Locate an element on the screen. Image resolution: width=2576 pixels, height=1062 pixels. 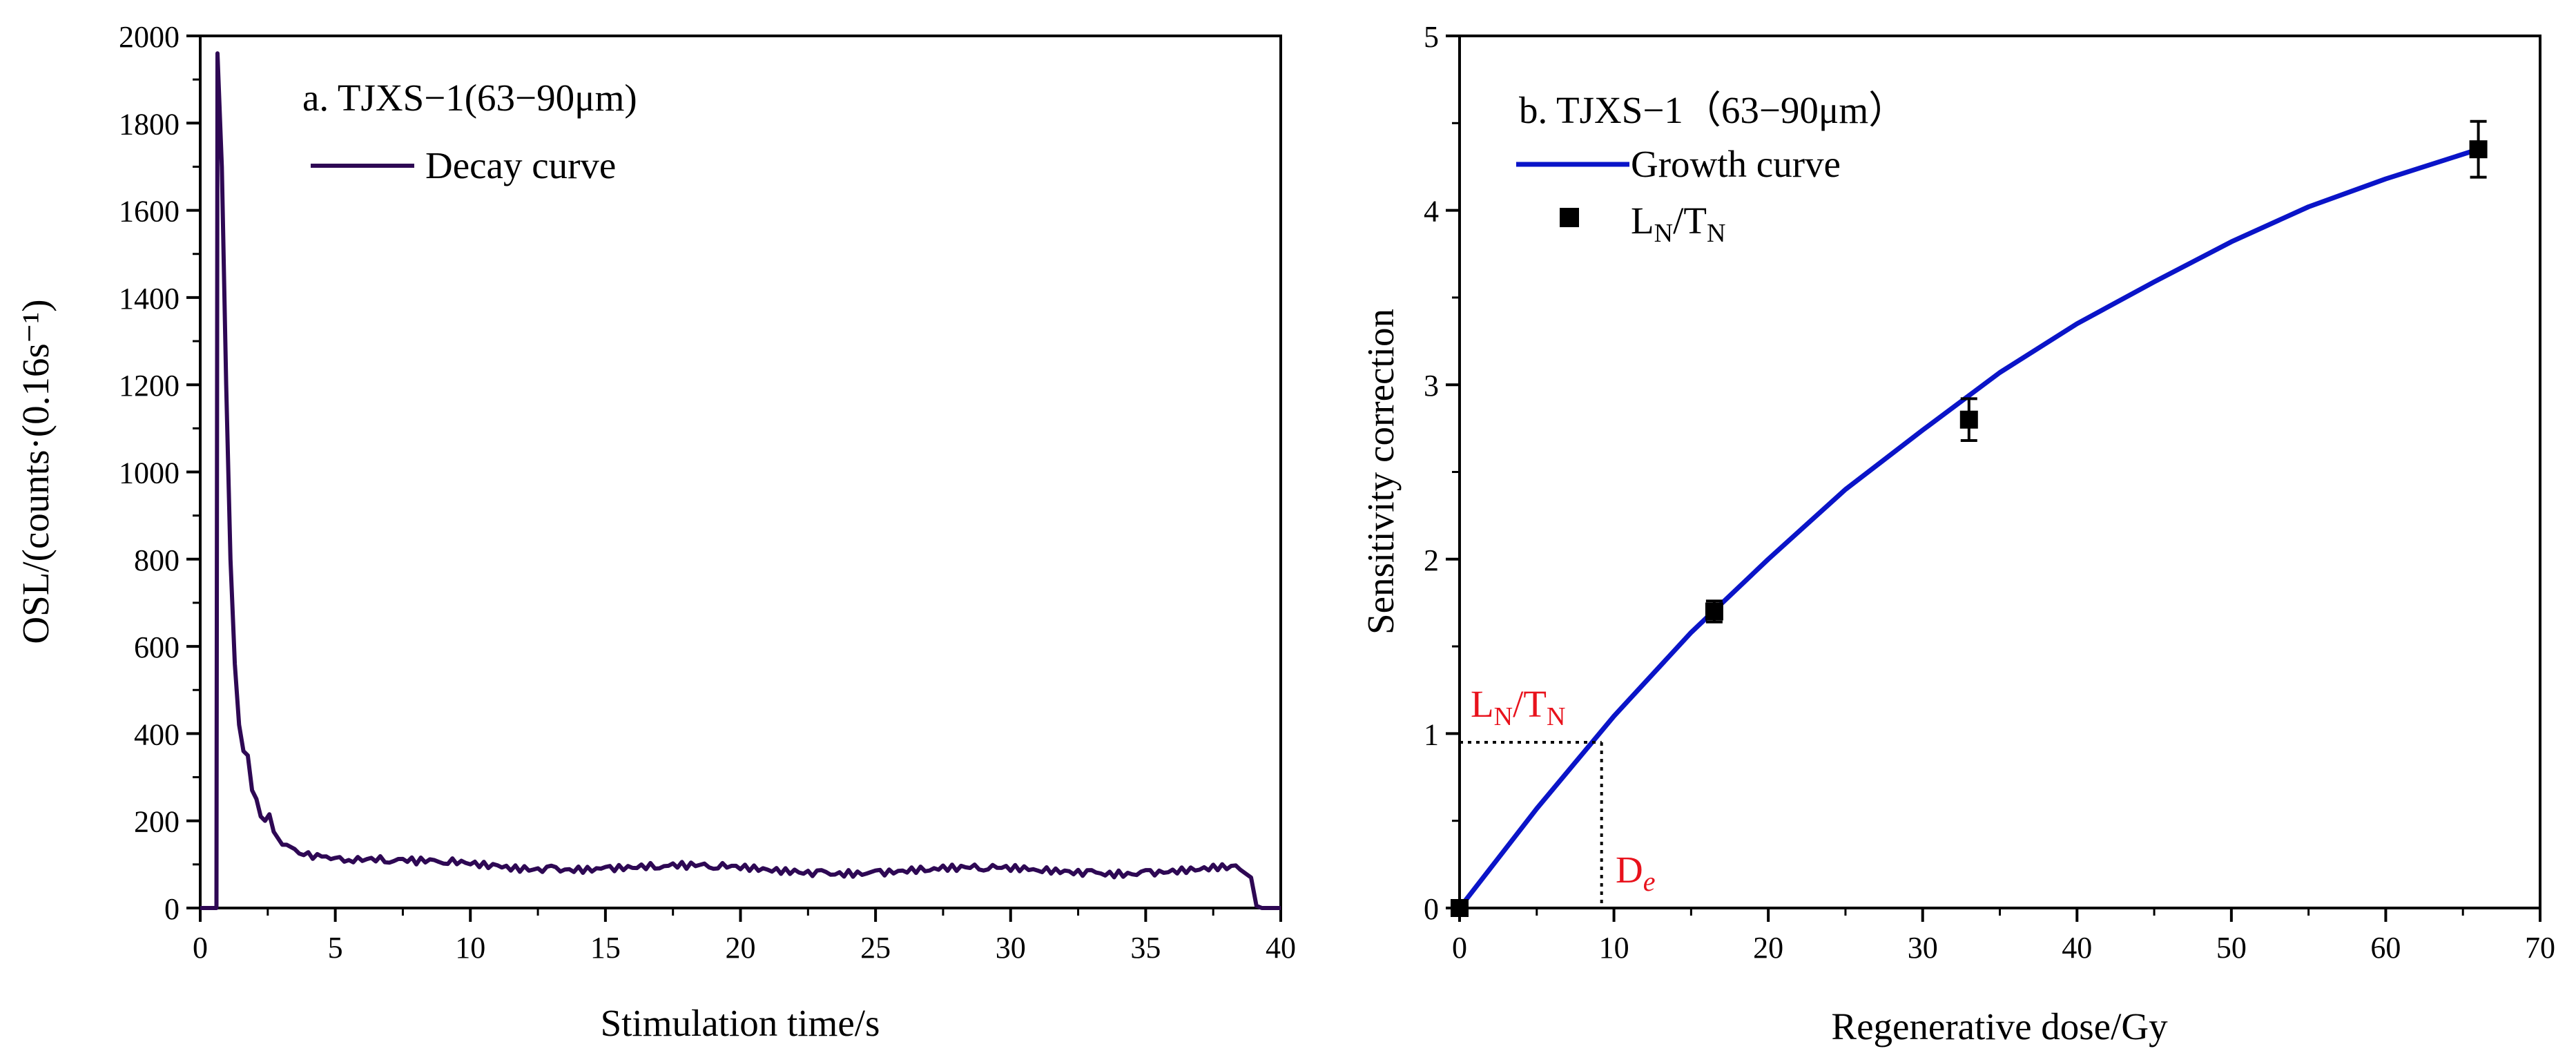
panel-a-x-tick-label: 40 is located at coordinates (1281, 948).